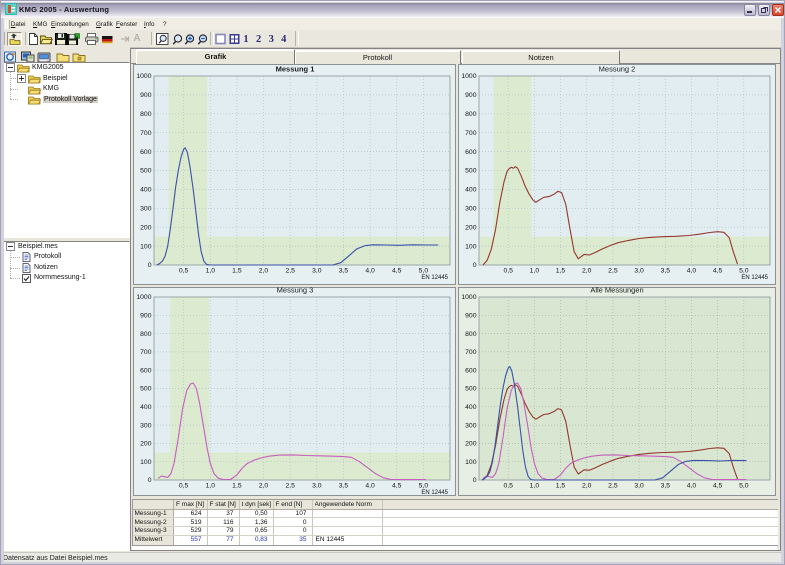 This screenshot has width=785, height=565. Describe the element at coordinates (617, 69) in the screenshot. I see `svg-text: Messung 2` at that location.